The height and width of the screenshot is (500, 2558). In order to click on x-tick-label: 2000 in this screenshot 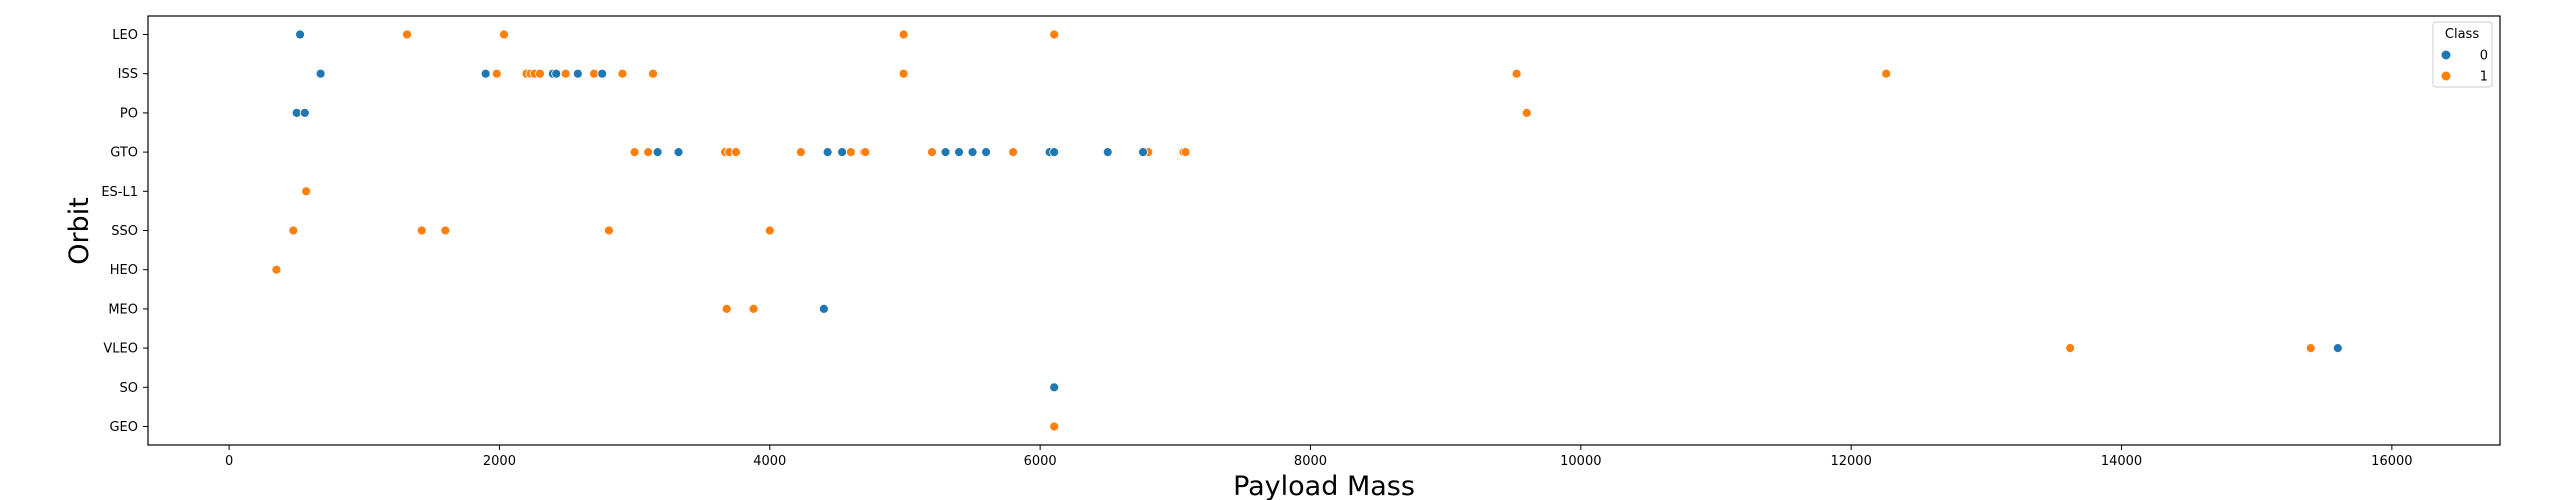, I will do `click(499, 461)`.